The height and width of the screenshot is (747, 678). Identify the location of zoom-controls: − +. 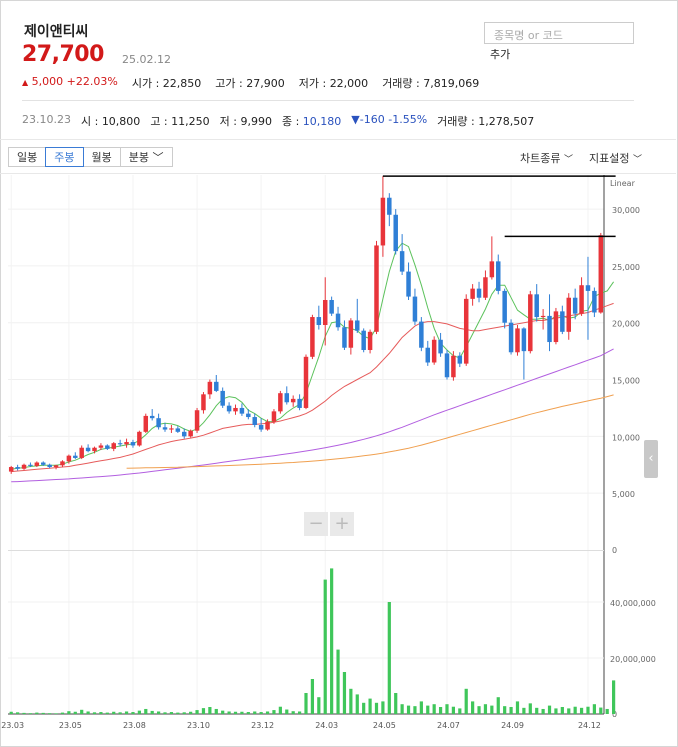
(329, 524).